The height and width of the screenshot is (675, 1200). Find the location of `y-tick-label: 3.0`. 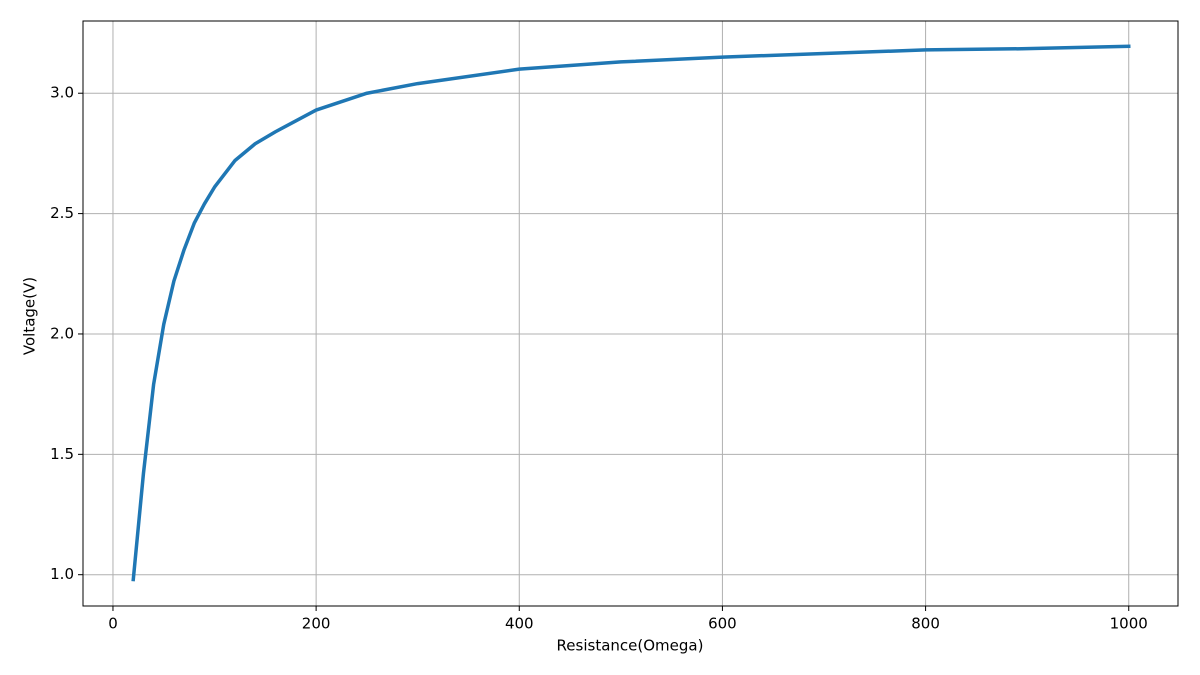

y-tick-label: 3.0 is located at coordinates (62, 93).